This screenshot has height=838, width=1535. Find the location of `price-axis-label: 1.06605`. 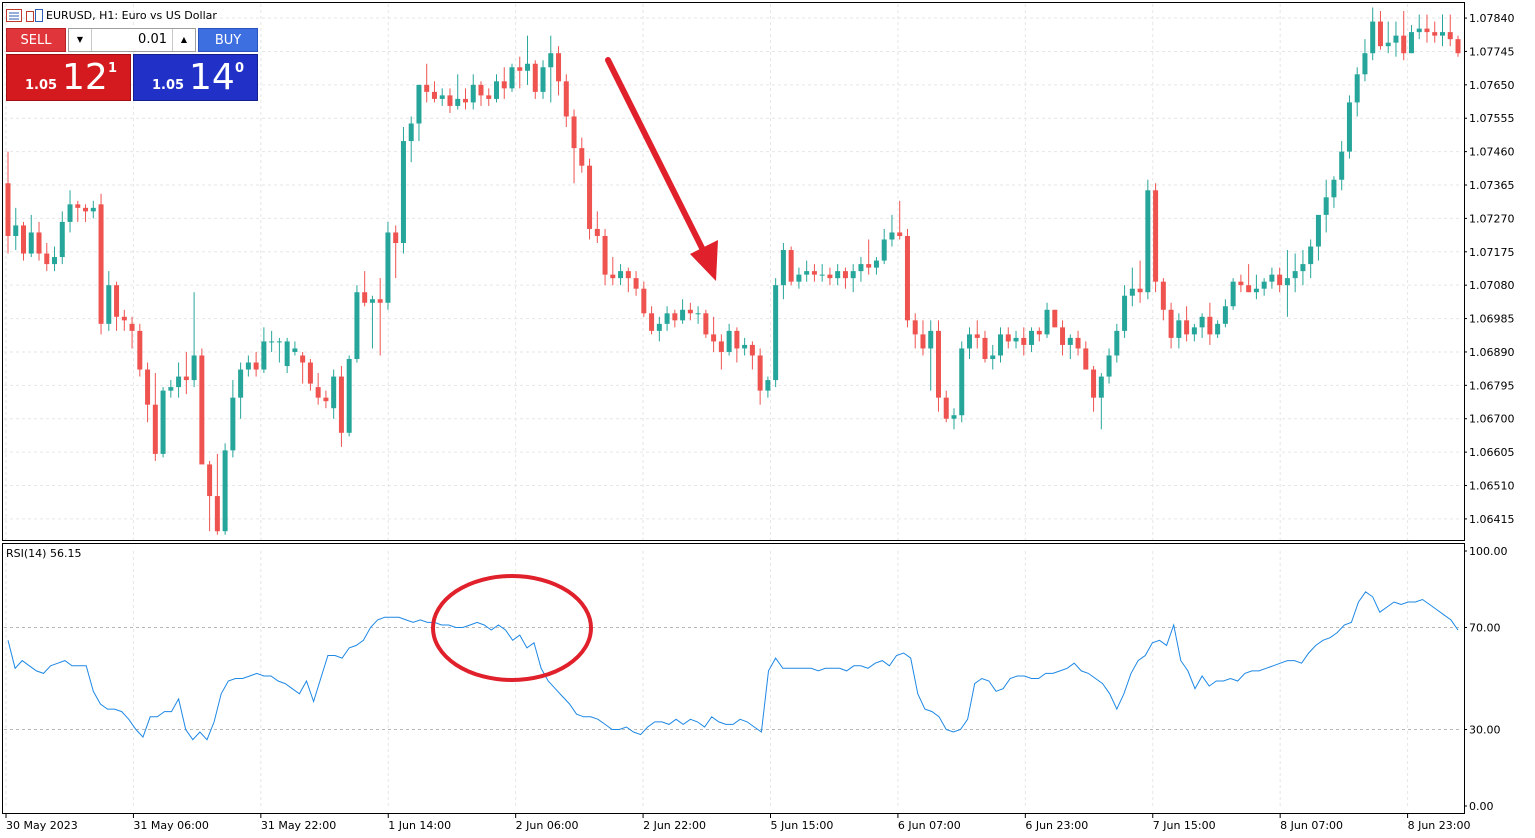

price-axis-label: 1.06605 is located at coordinates (1492, 452).